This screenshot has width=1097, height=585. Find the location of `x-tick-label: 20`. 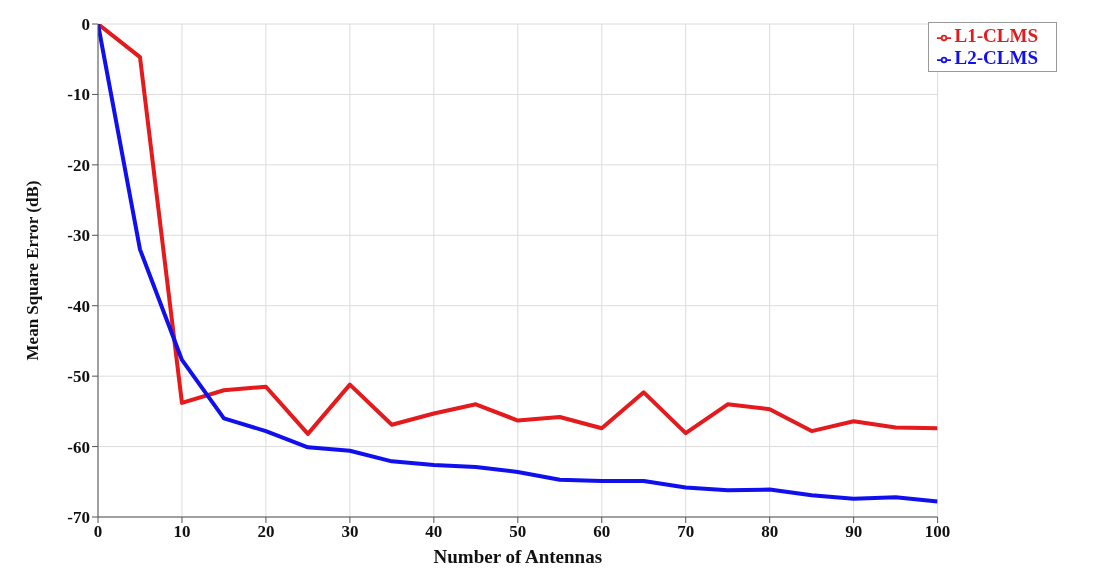

x-tick-label: 20 is located at coordinates (266, 532).